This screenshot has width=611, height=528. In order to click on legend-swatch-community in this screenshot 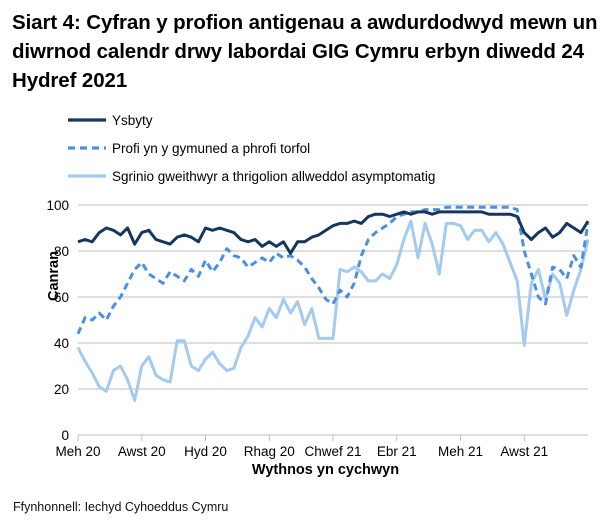, I will do `click(87, 148)`.